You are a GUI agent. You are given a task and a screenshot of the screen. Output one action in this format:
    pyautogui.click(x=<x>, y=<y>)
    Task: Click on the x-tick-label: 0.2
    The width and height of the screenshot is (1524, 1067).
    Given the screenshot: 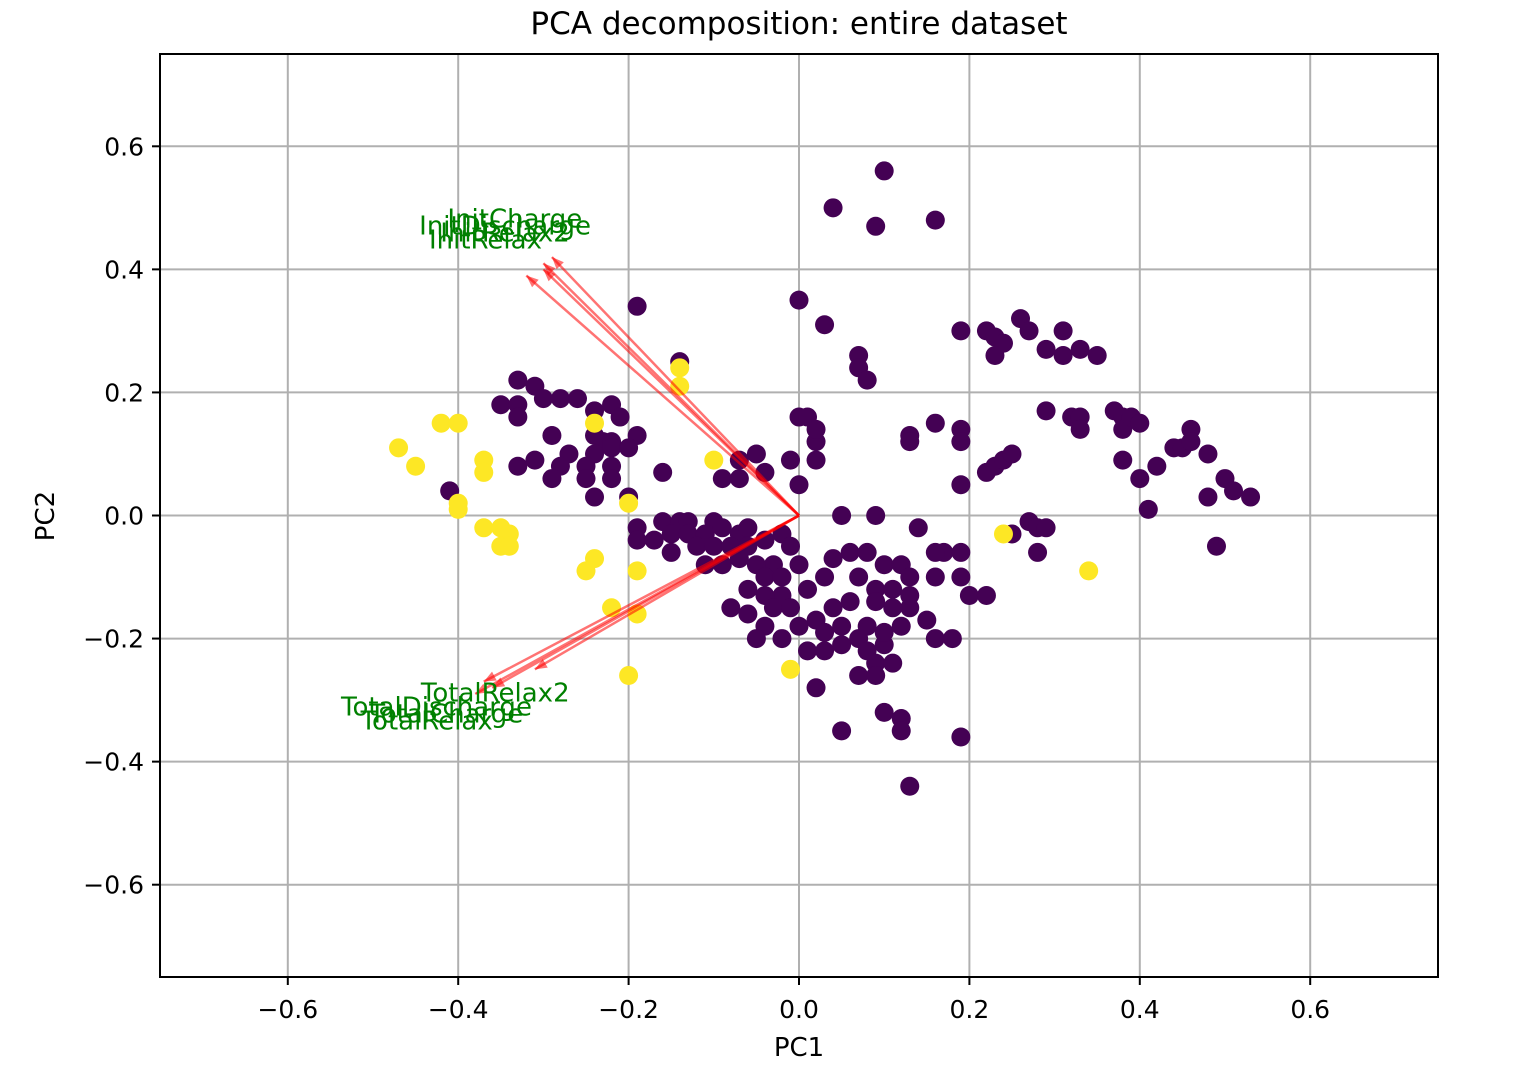 What is the action you would take?
    pyautogui.click(x=970, y=1009)
    